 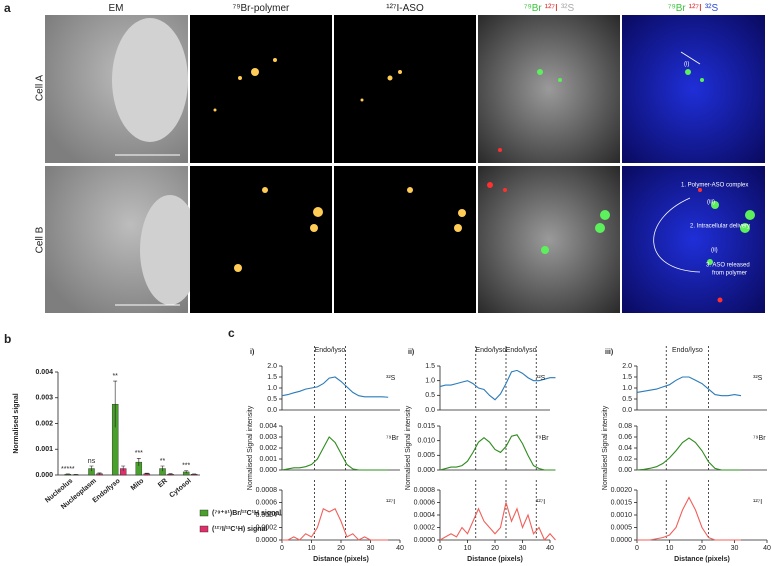 What do you see at coordinates (622, 515) in the screenshot?
I see `y-tick-label: 0.0010` at bounding box center [622, 515].